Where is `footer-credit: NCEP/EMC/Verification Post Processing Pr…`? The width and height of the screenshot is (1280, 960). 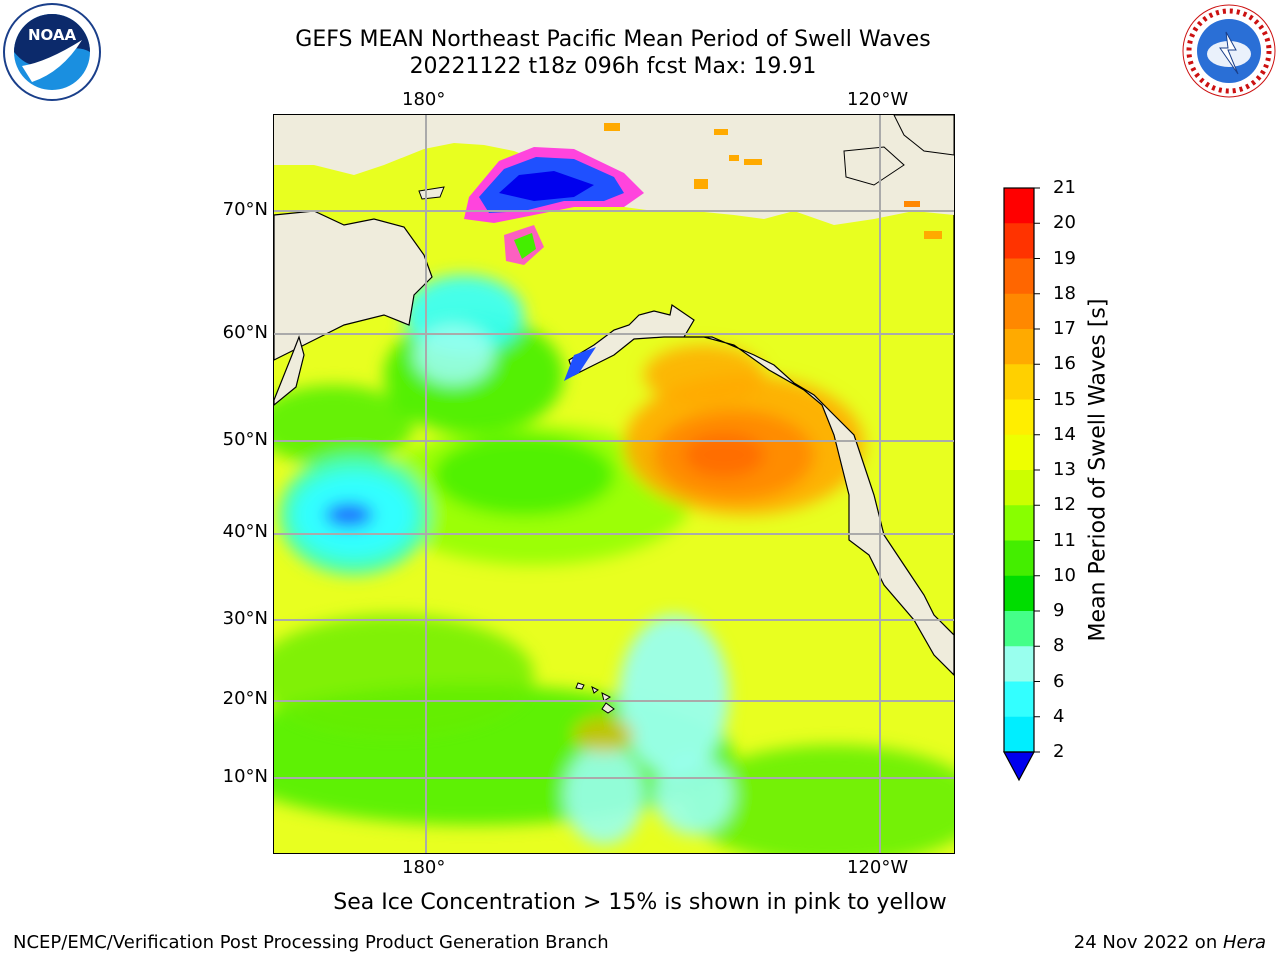 footer-credit: NCEP/EMC/Verification Post Processing Pr… is located at coordinates (311, 942).